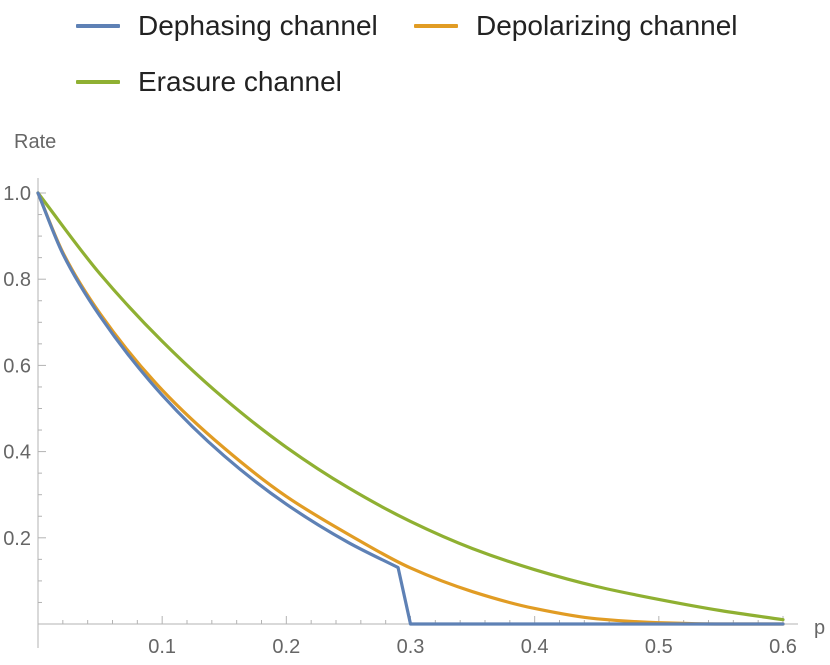  Describe the element at coordinates (98, 82) in the screenshot. I see `legend-swatch-erasure` at that location.